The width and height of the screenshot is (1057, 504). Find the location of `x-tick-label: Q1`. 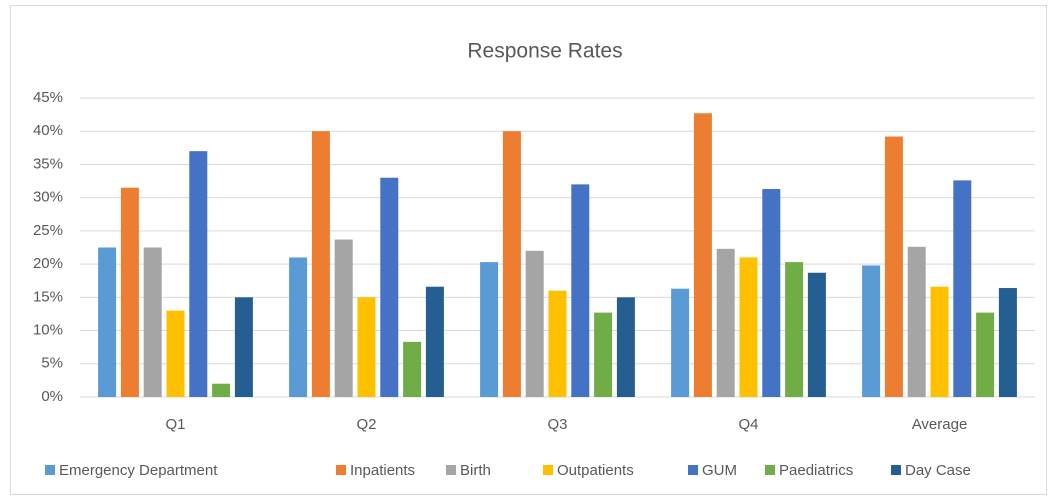

x-tick-label: Q1 is located at coordinates (175, 424).